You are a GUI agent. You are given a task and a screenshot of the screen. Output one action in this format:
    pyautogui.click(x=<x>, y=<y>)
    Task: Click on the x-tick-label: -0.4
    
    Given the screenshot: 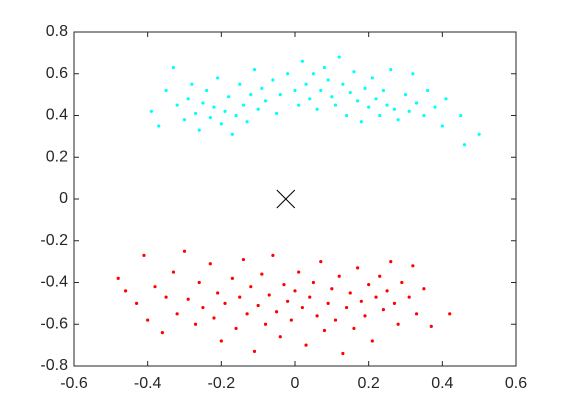 What is the action you would take?
    pyautogui.click(x=148, y=383)
    